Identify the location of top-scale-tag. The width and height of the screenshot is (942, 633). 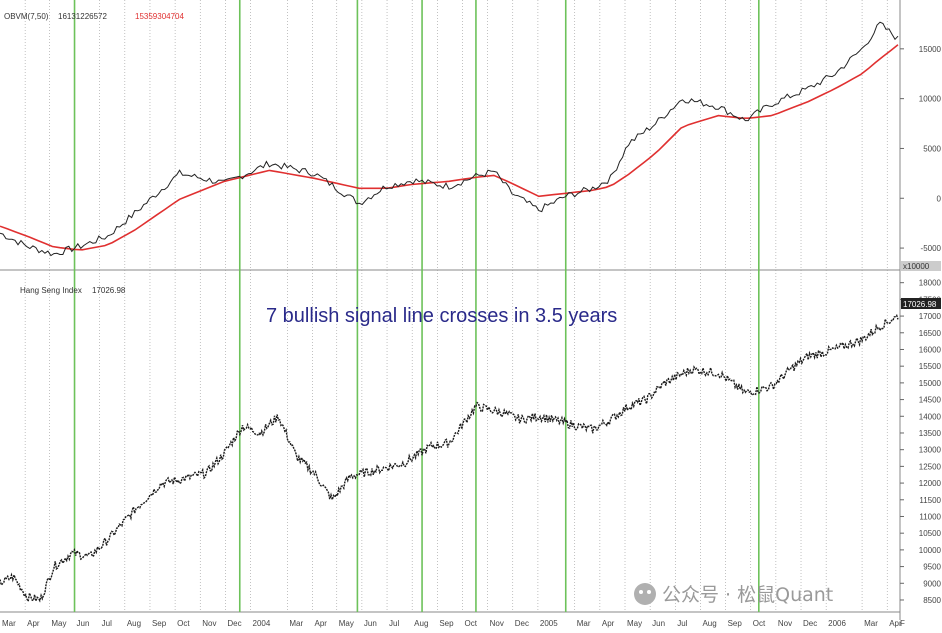
(921, 266).